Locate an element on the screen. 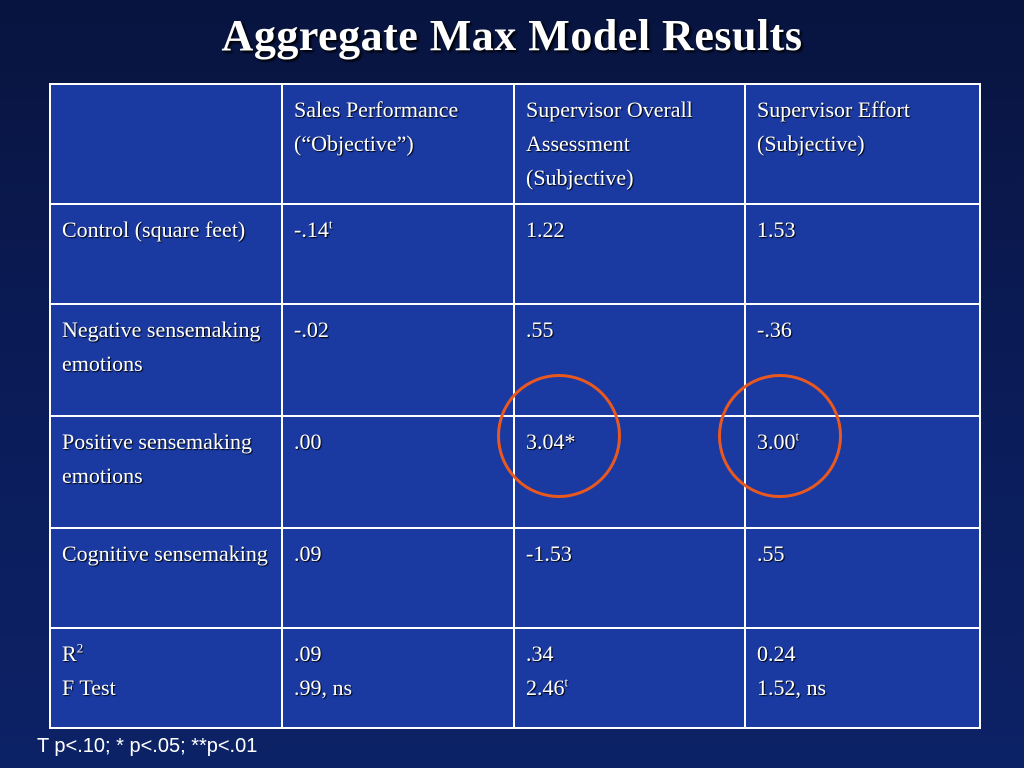  table-row: Control (square feet) -.14t 1.22 1.53 is located at coordinates (515, 254).